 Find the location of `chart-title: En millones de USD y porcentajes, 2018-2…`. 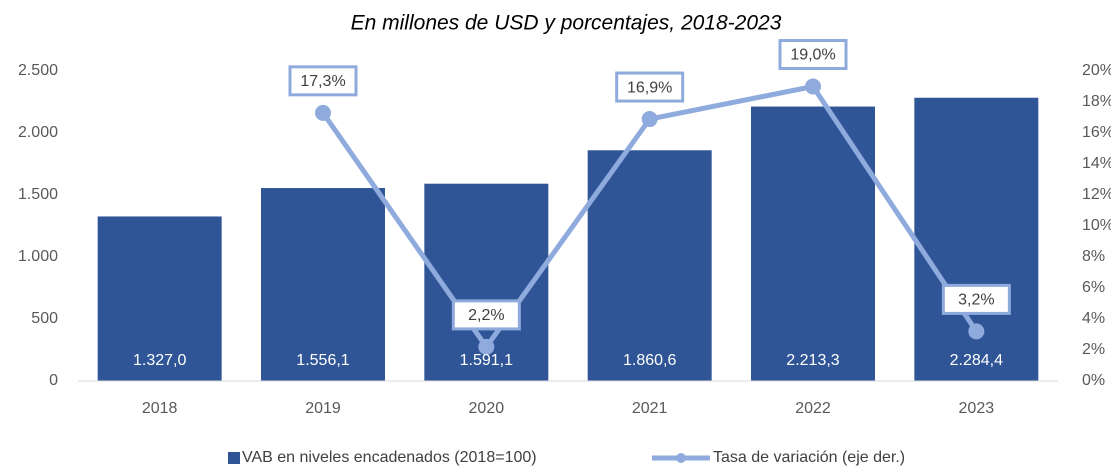

chart-title: En millones de USD y porcentajes, 2018-2… is located at coordinates (566, 23).